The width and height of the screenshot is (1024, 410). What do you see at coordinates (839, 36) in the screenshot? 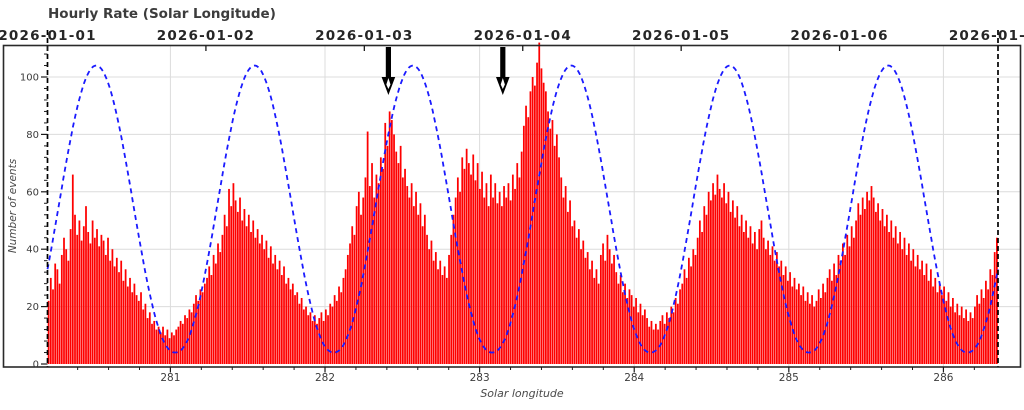
I see `date-label: 2026-01-06` at bounding box center [839, 36].